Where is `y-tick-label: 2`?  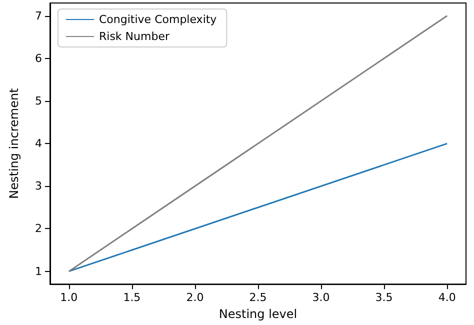
y-tick-label: 2 is located at coordinates (38, 229).